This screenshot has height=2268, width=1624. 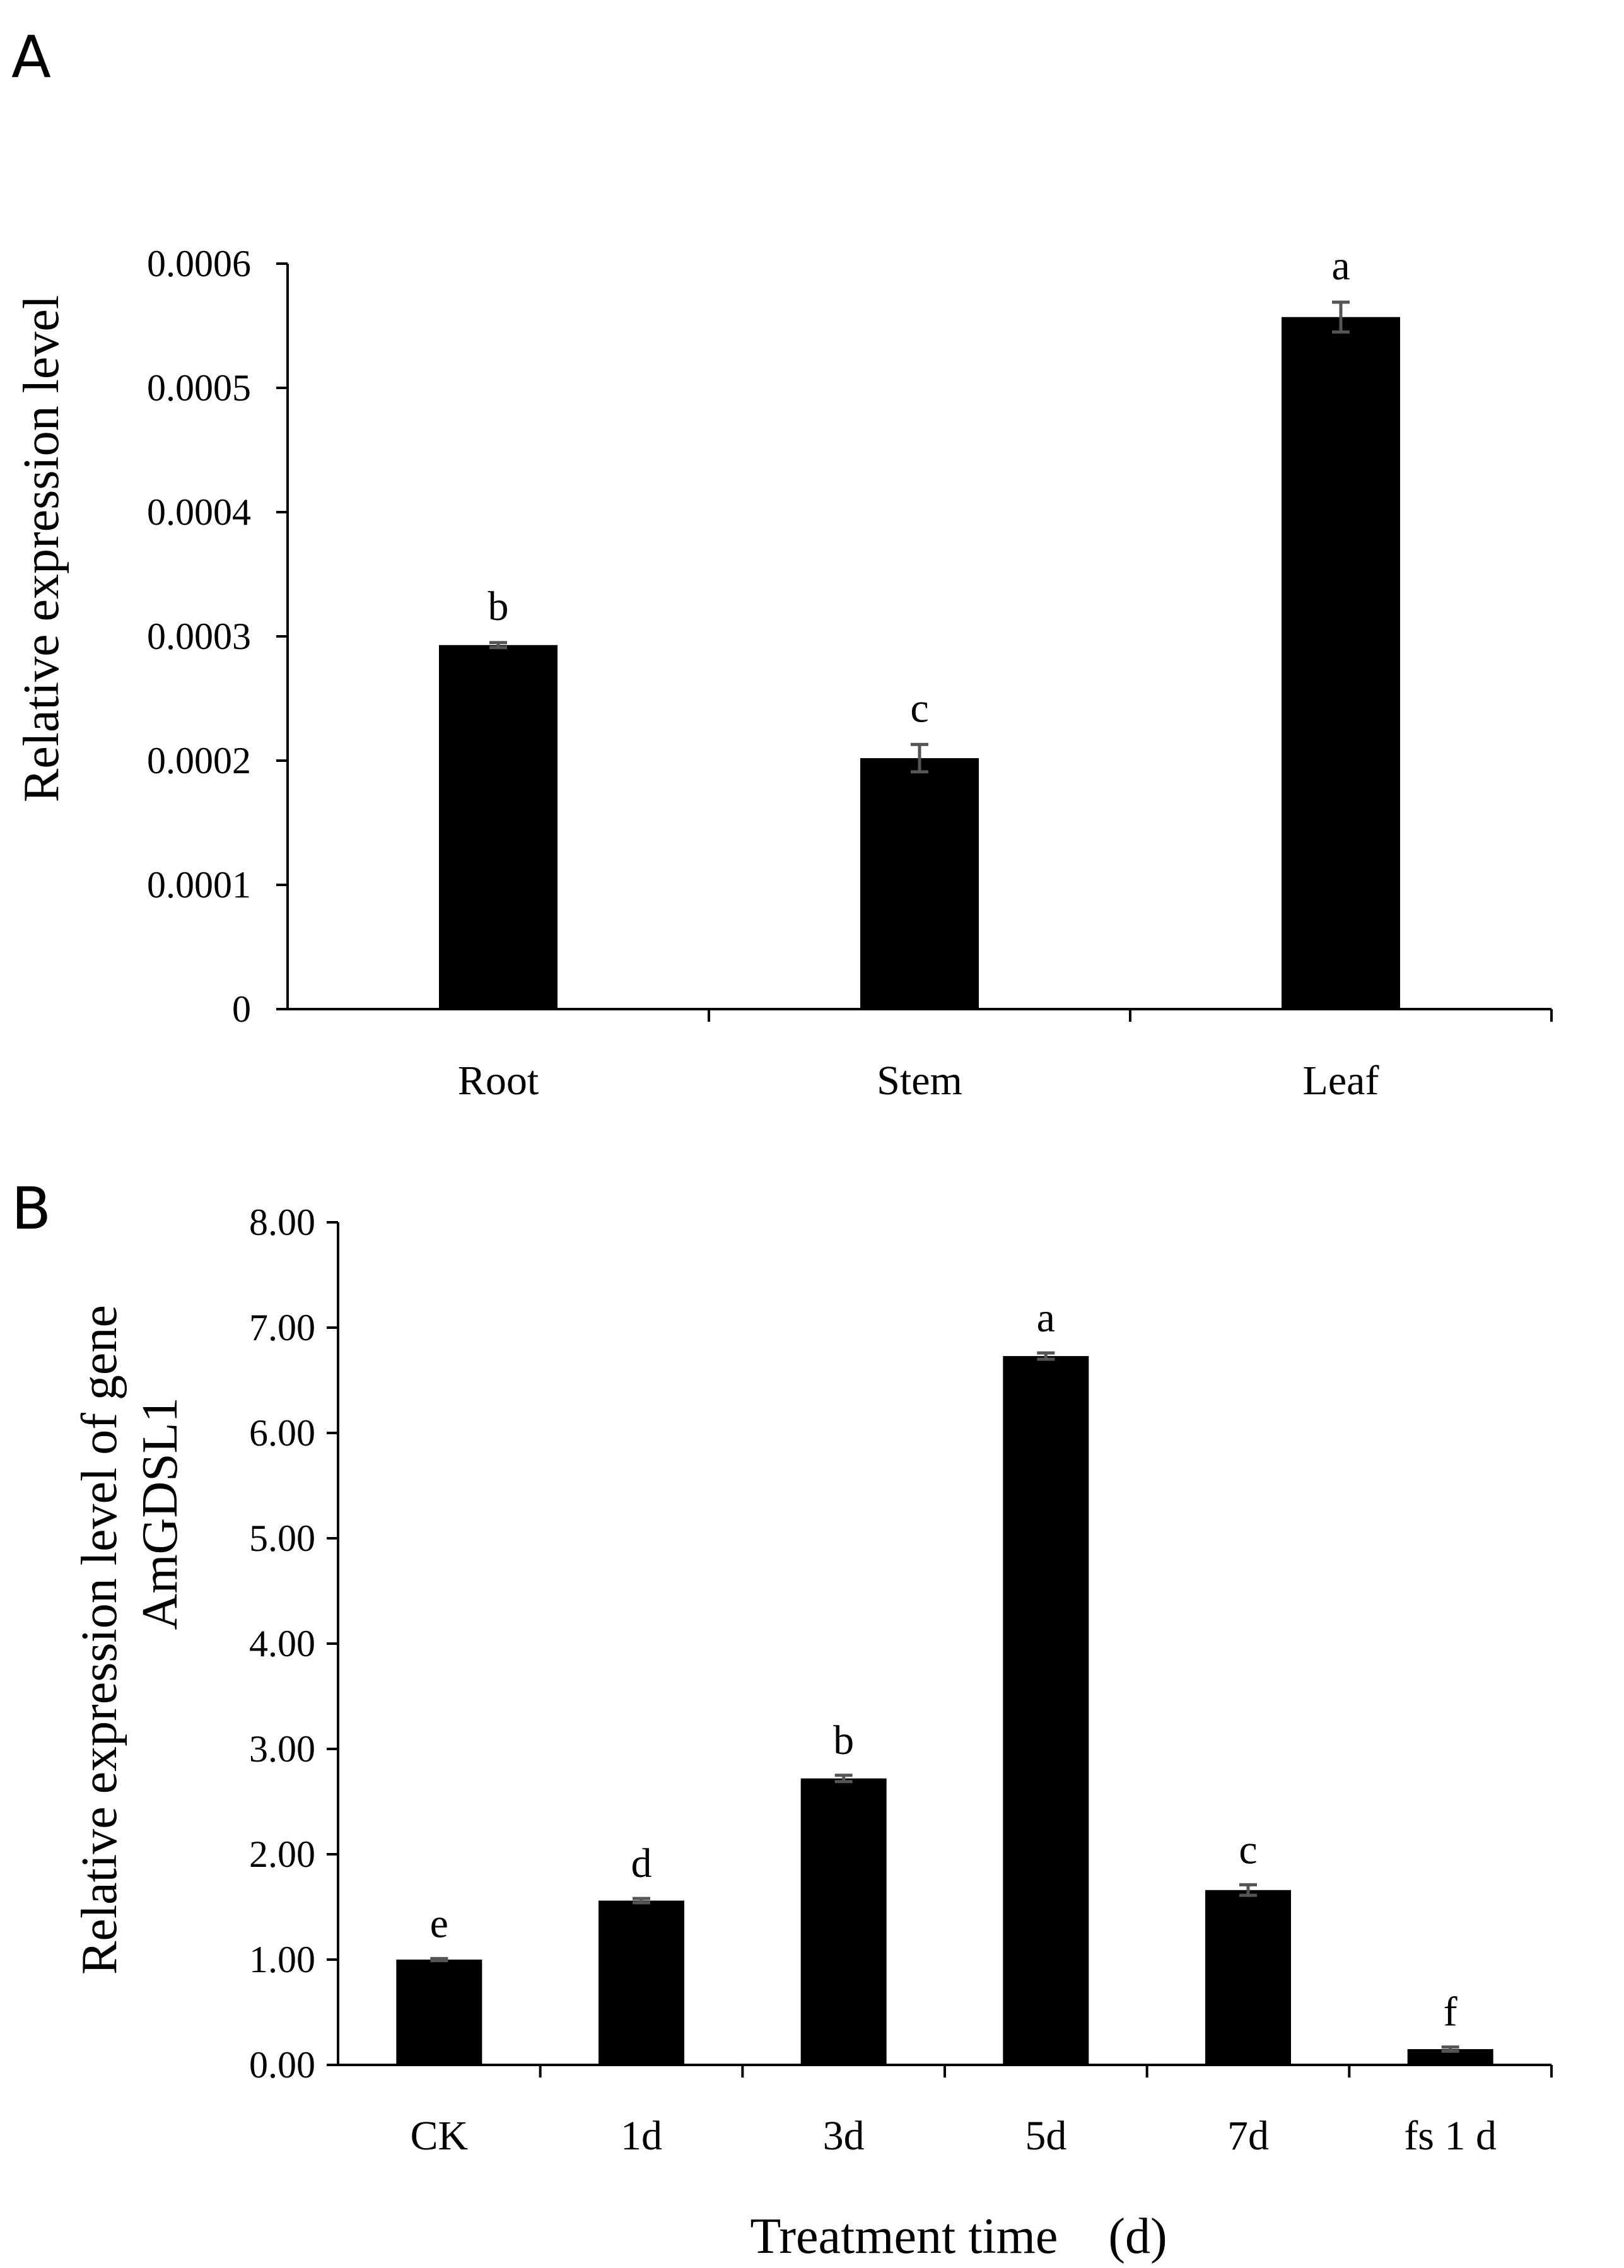 I want to click on panel-b-y-ticks: 0.00 1.00 2.00 3.00 4.00 5.00 6.00 7.00 8.00, so click(x=293, y=1643).